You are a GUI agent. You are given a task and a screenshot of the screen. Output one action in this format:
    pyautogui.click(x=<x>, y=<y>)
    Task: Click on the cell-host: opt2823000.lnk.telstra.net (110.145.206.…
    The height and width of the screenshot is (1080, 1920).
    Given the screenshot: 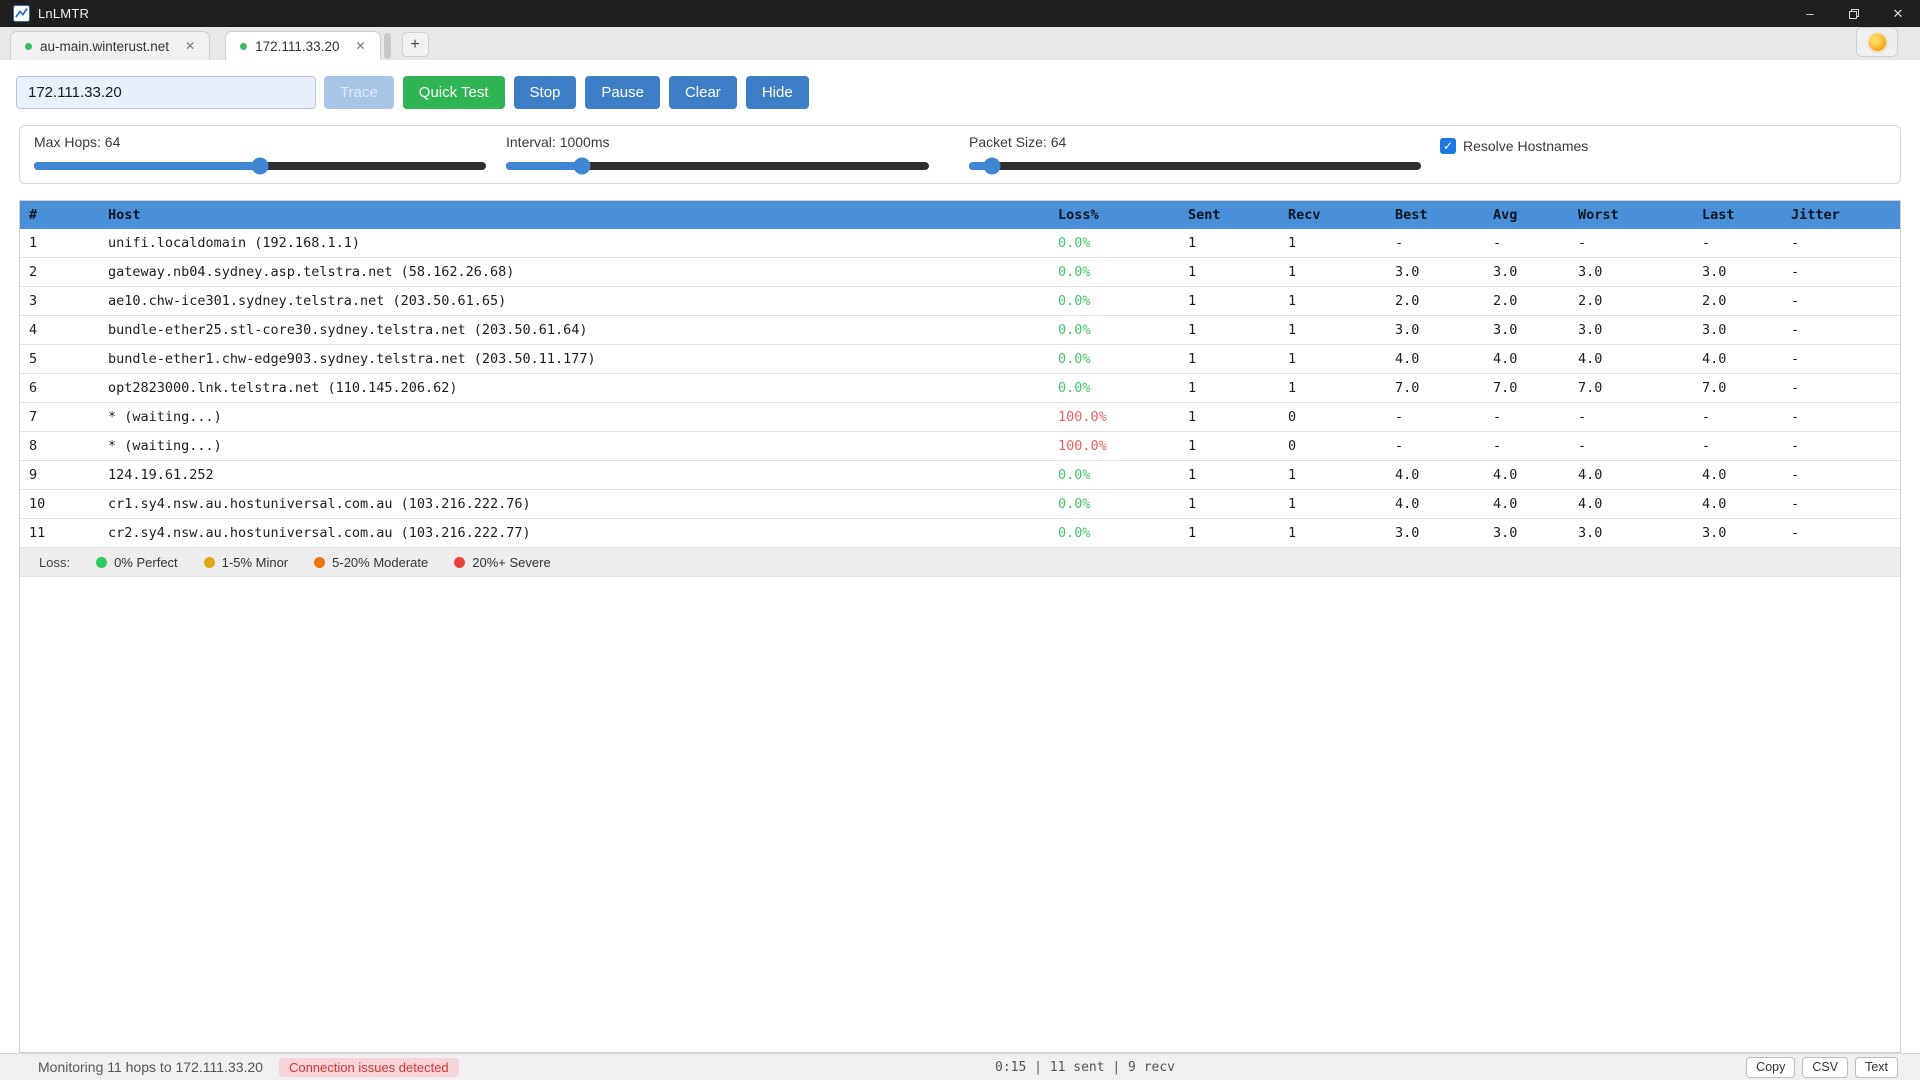 What is the action you would take?
    pyautogui.click(x=283, y=388)
    